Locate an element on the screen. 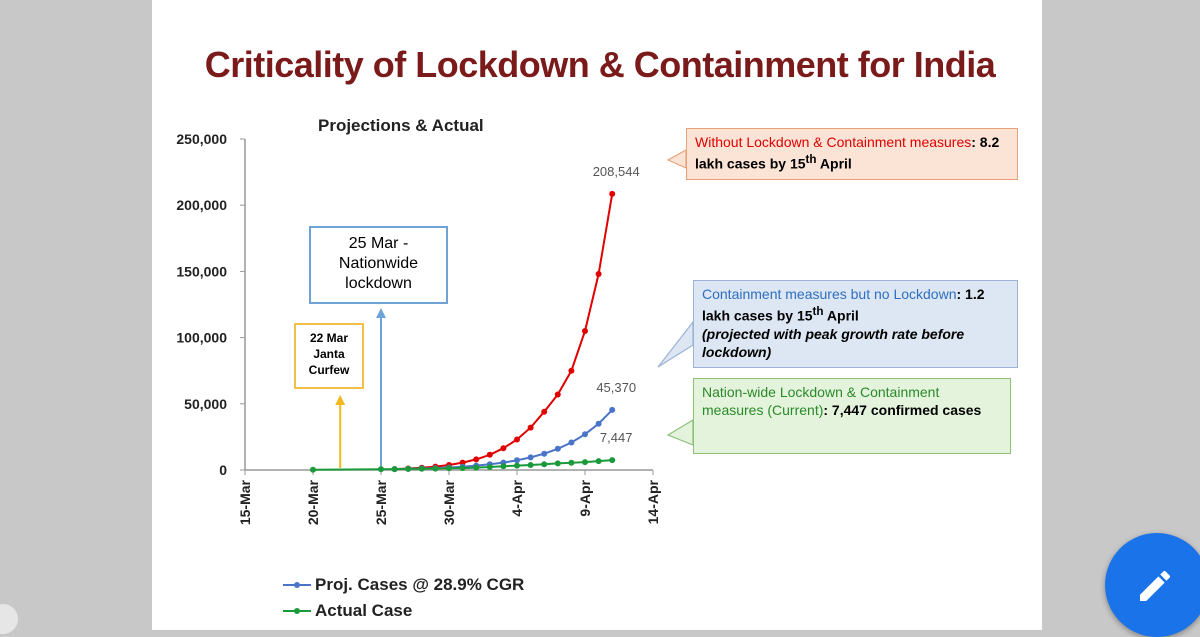  callout-red-text-end: April is located at coordinates (834, 163).